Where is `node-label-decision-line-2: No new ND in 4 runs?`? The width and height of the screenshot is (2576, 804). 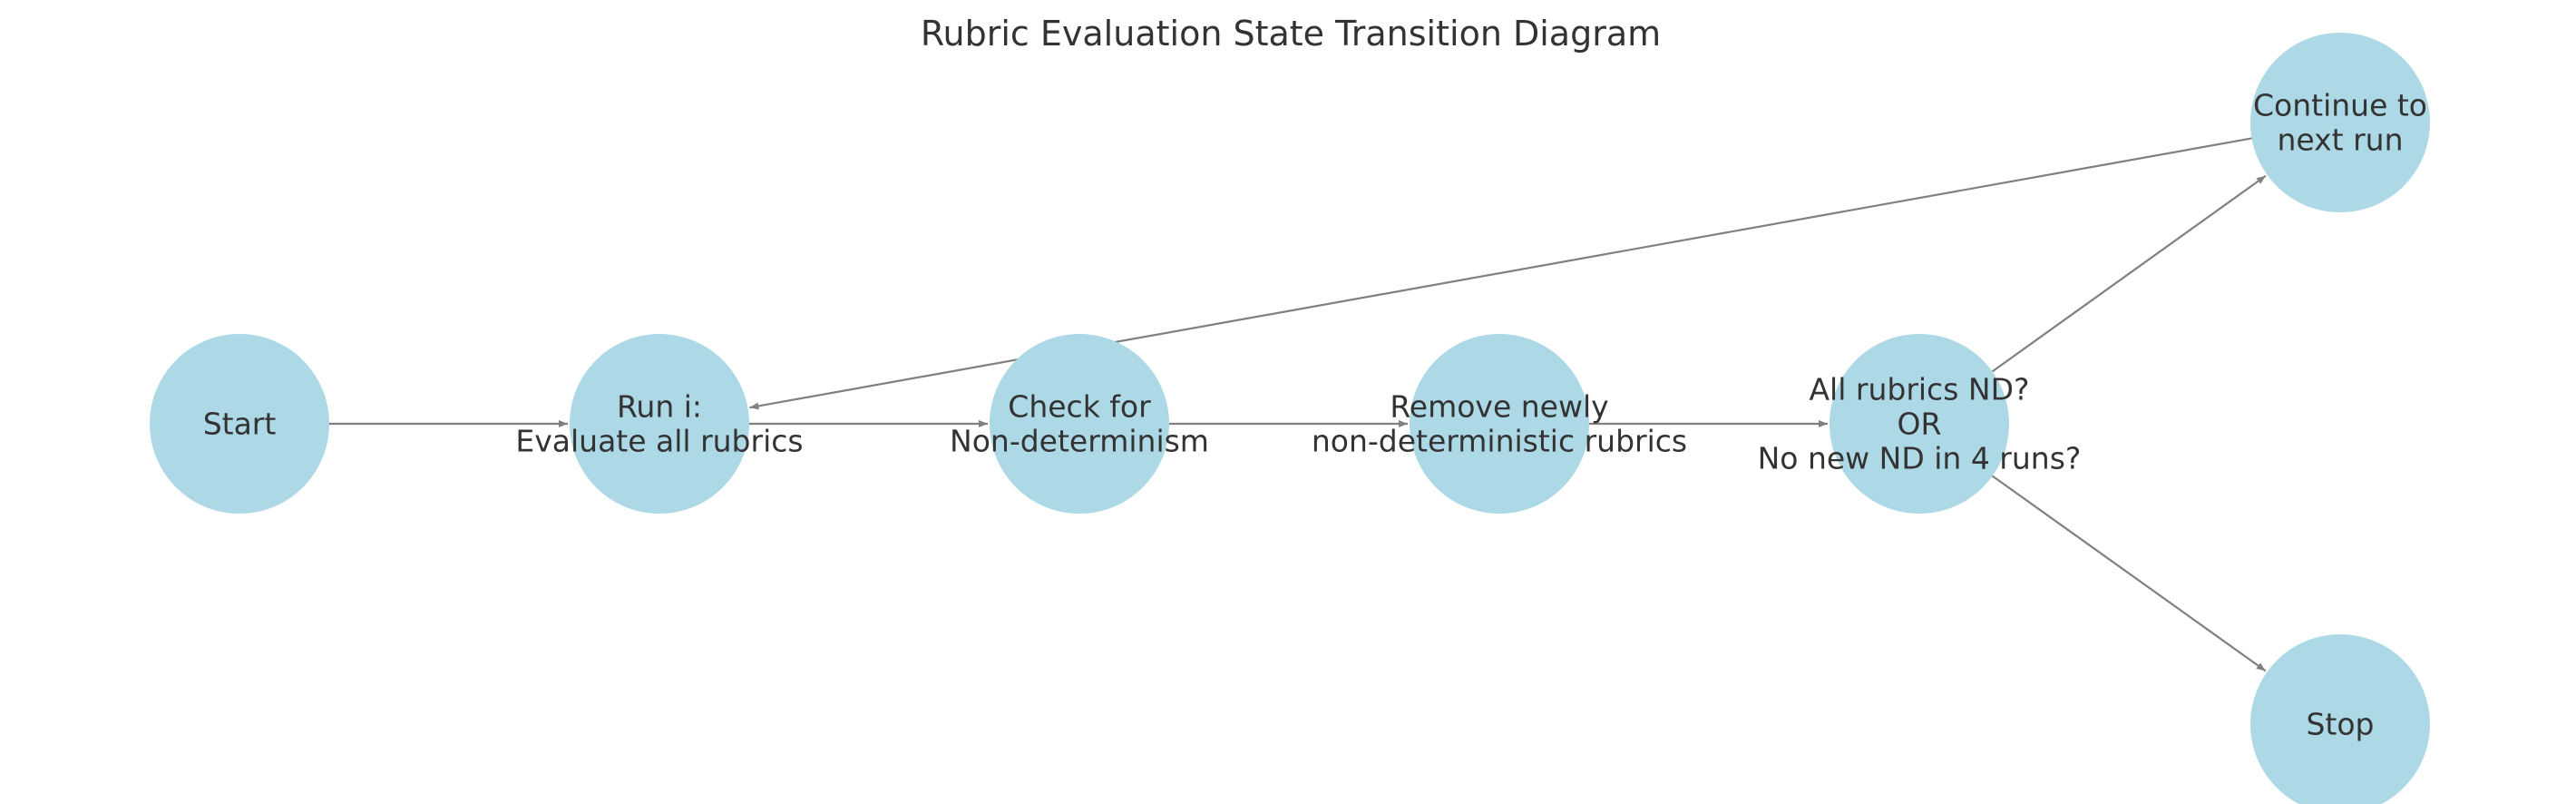
node-label-decision-line-2: No new ND in 4 runs? is located at coordinates (1920, 459).